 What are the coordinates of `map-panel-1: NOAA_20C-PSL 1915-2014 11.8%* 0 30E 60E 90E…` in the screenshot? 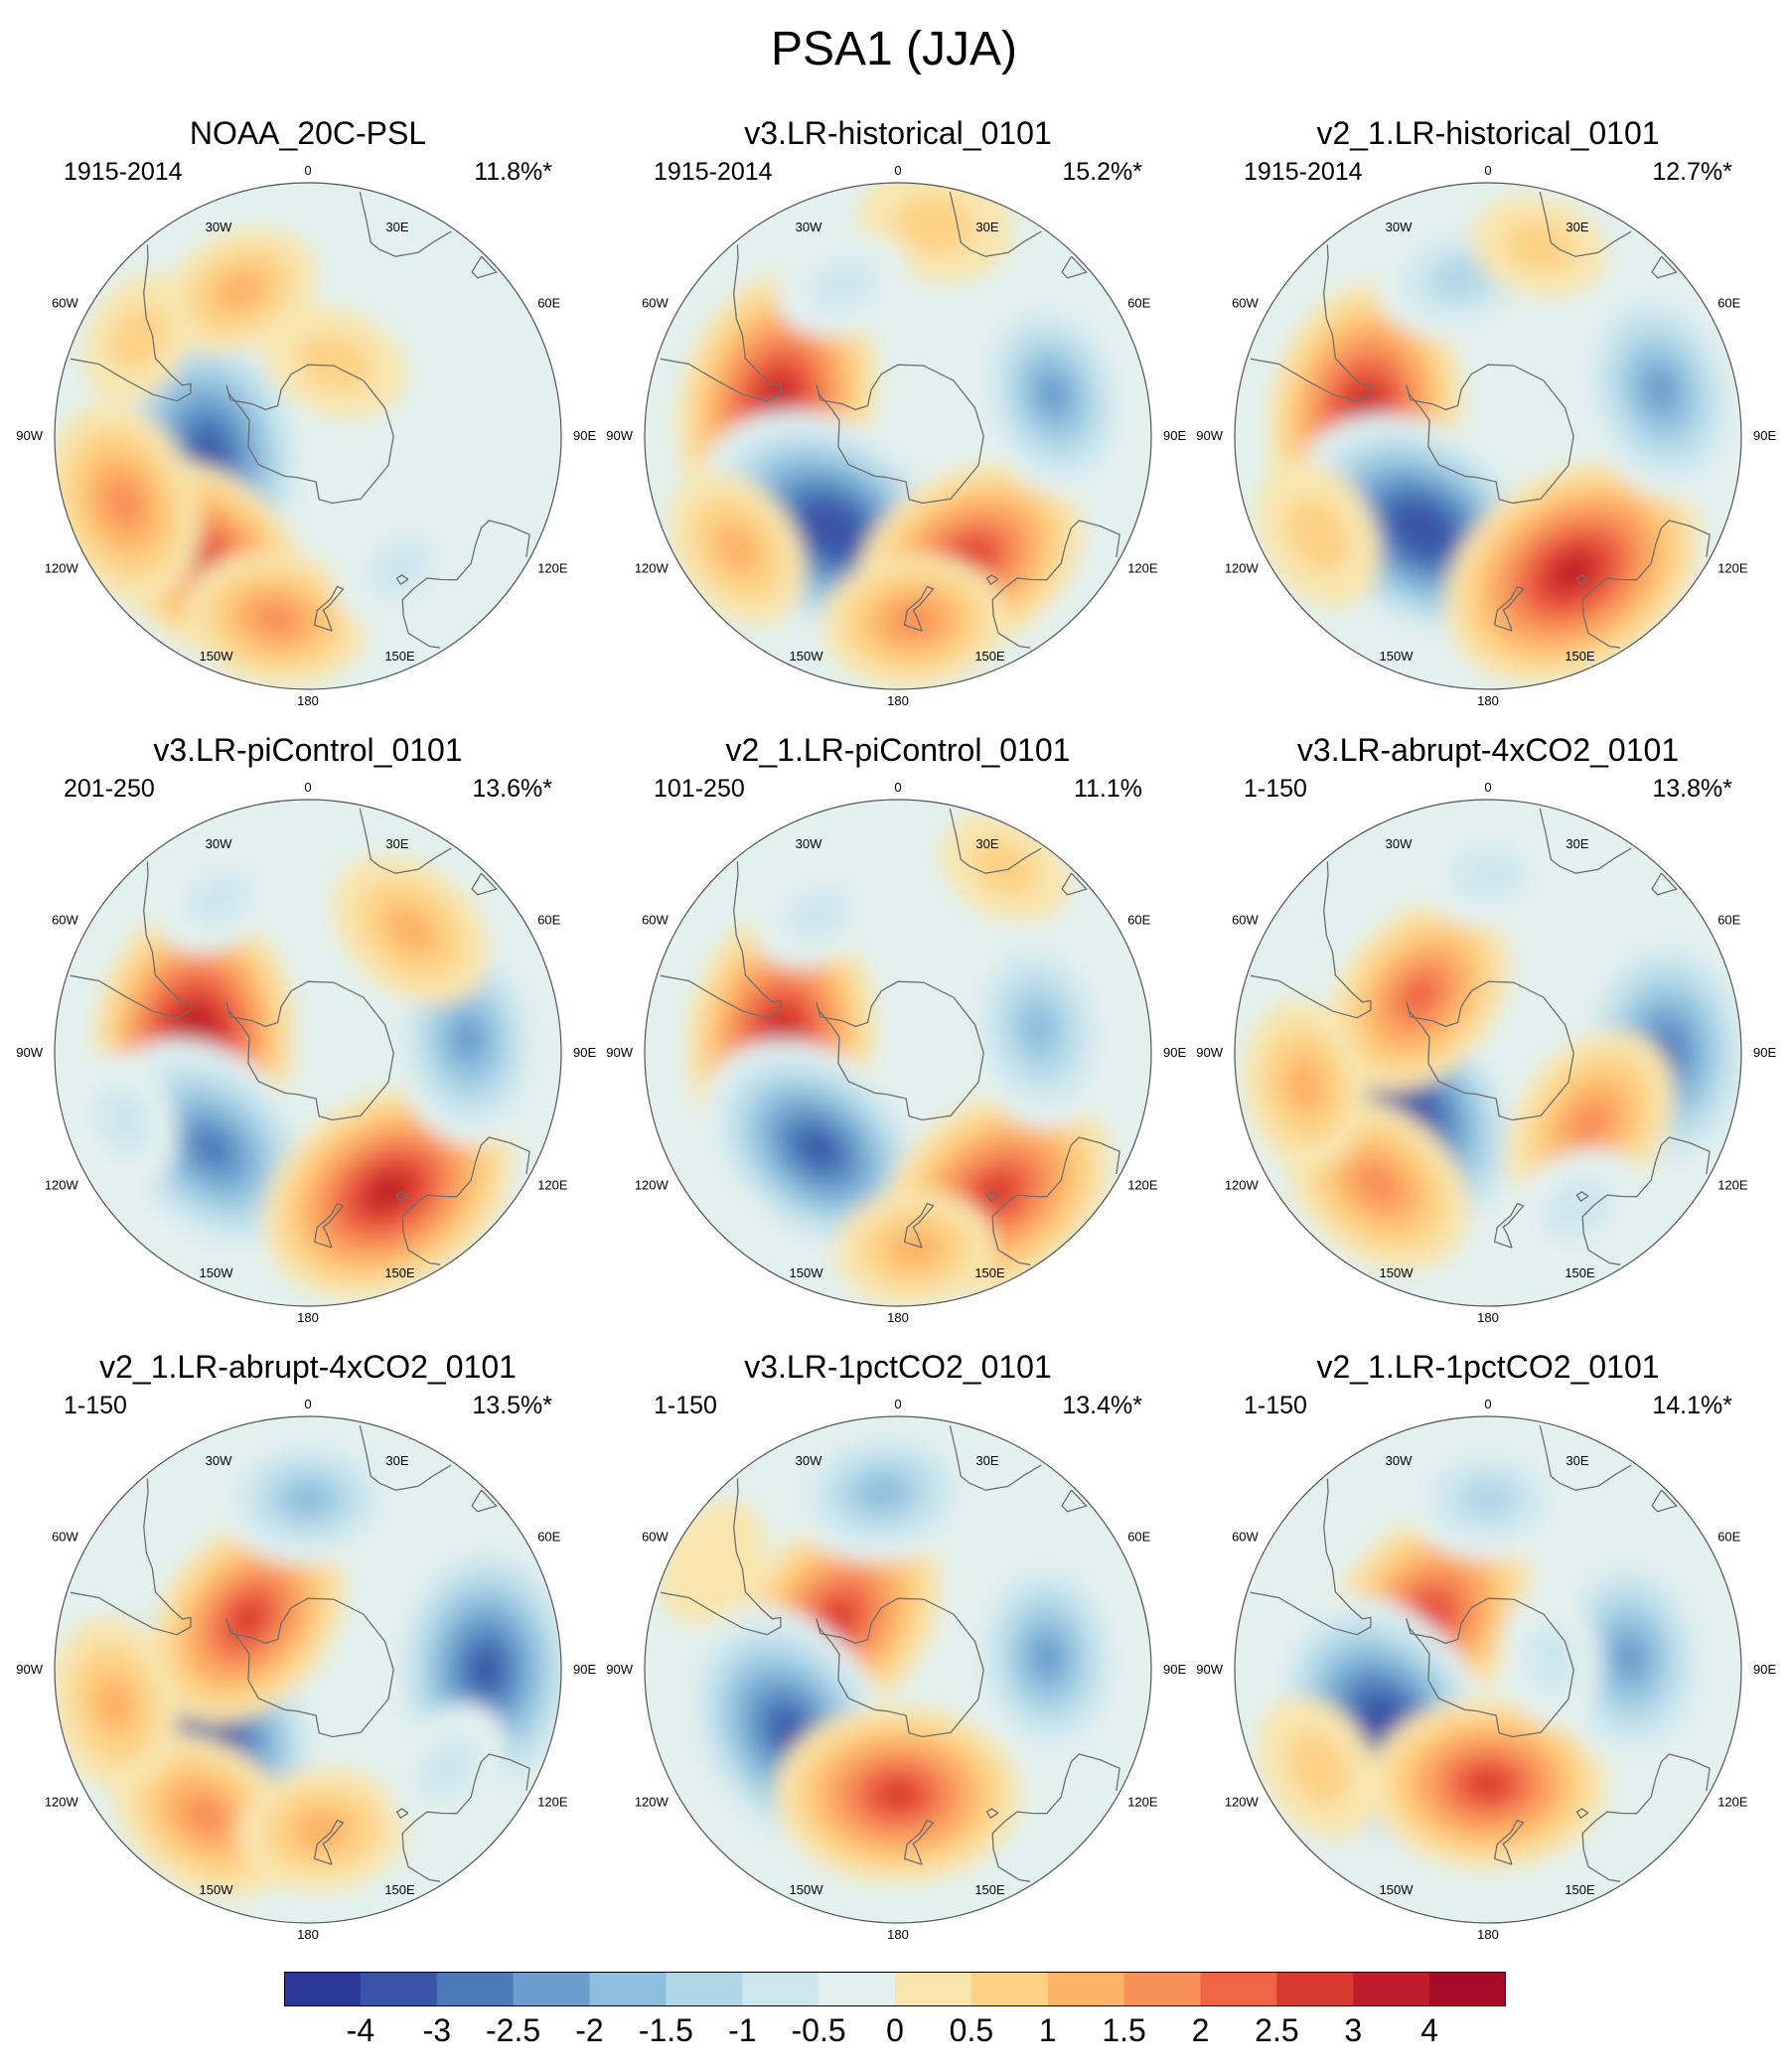 It's located at (308, 421).